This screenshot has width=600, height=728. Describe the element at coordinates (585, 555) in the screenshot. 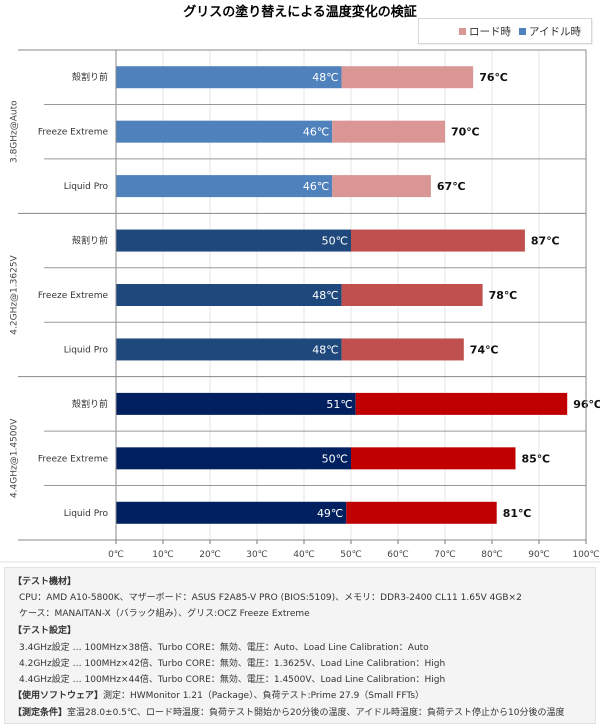

I see `x-tick-label: 100℃` at that location.